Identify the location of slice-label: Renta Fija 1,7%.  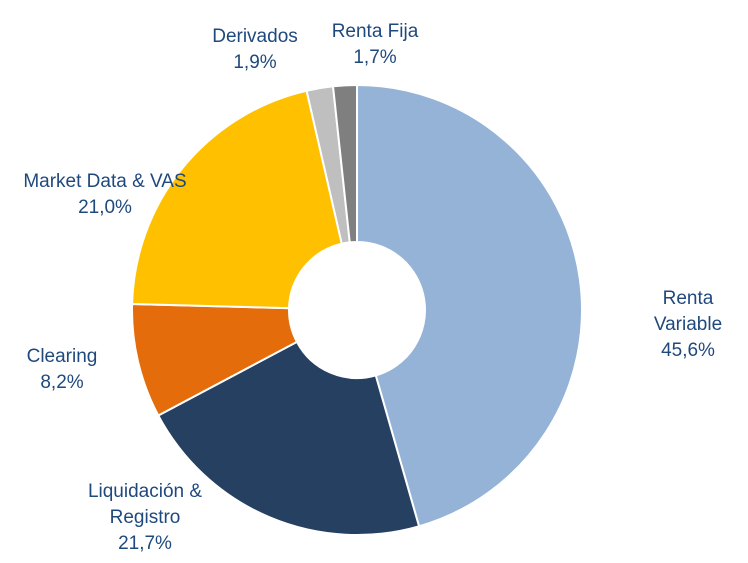
(375, 45).